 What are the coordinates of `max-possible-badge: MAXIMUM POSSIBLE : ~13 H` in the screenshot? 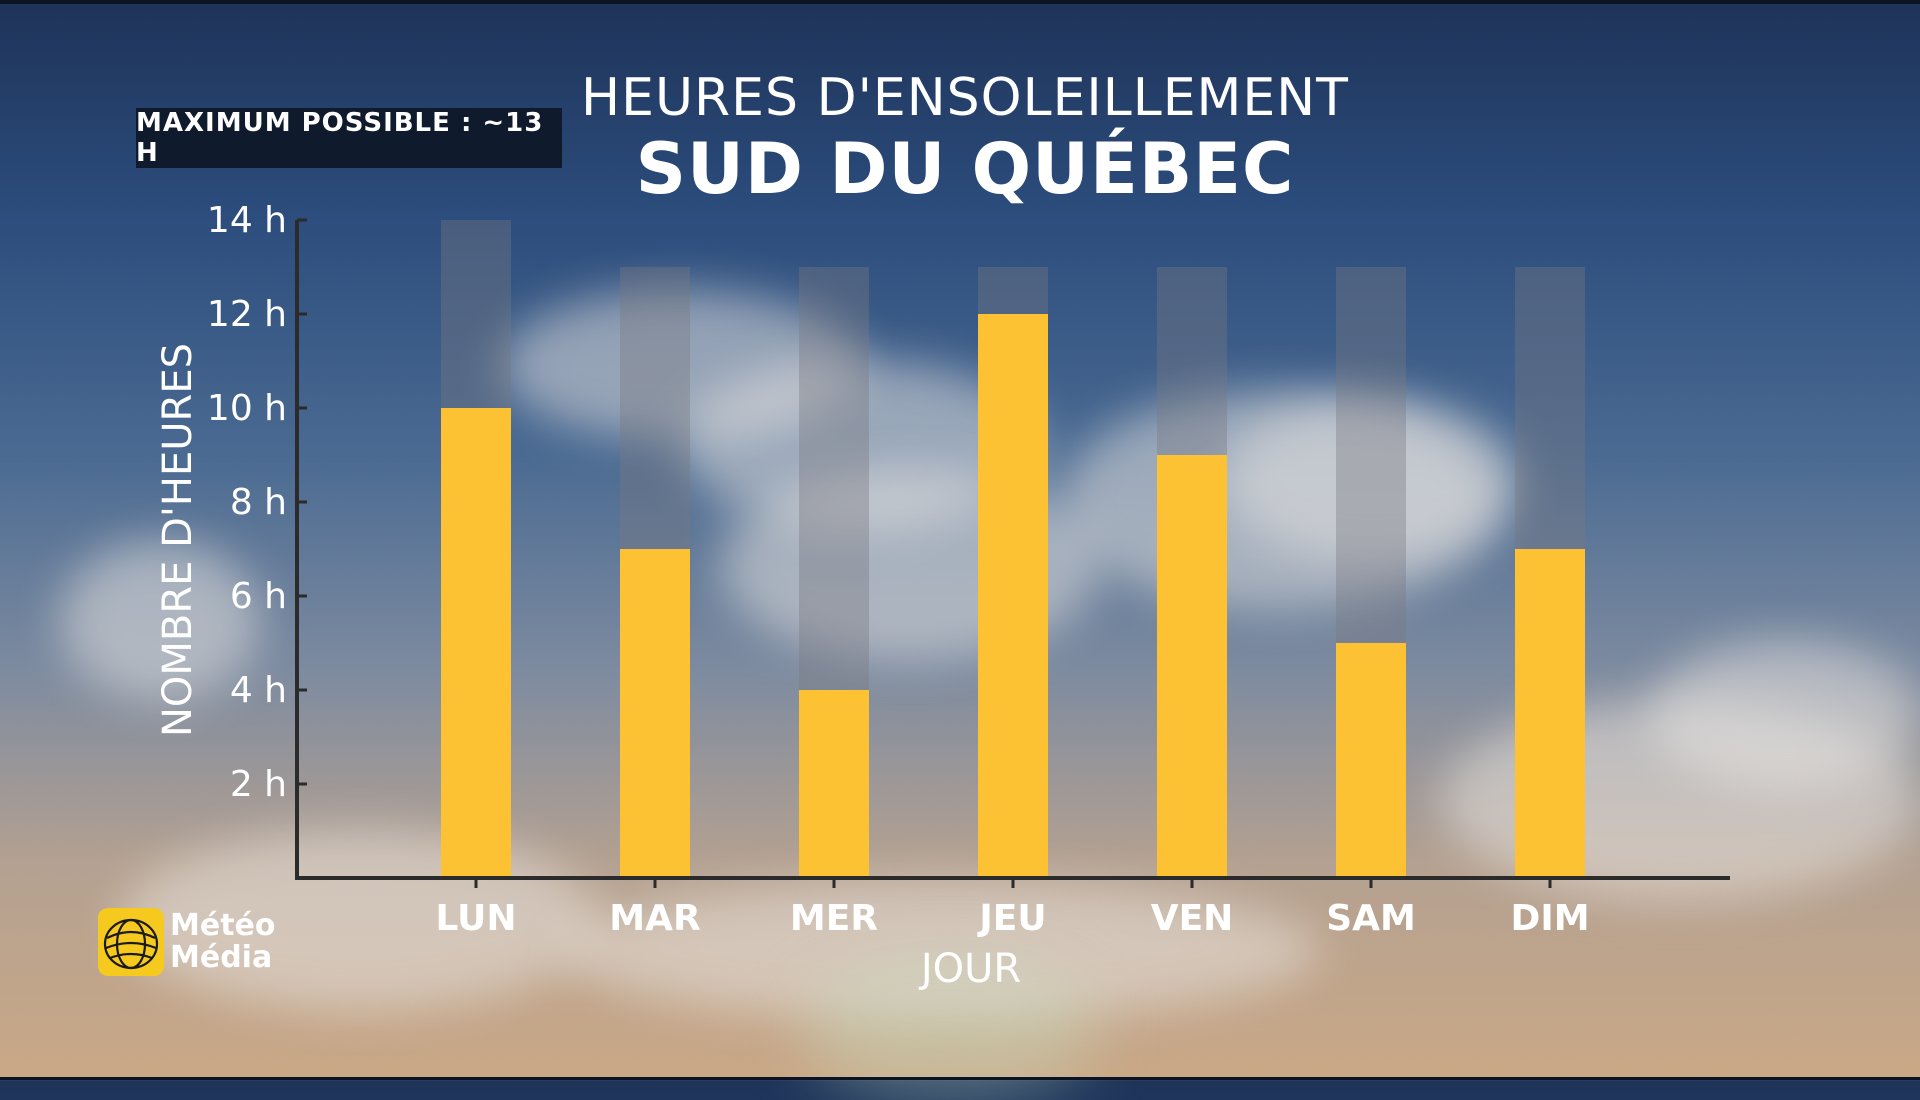 It's located at (349, 138).